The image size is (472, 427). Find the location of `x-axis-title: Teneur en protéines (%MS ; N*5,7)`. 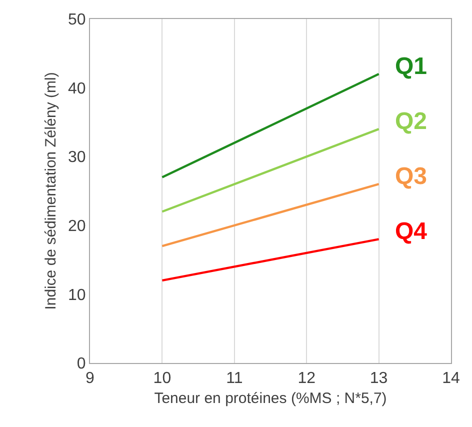

x-axis-title: Teneur en protéines (%MS ; N*5,7) is located at coordinates (270, 399).